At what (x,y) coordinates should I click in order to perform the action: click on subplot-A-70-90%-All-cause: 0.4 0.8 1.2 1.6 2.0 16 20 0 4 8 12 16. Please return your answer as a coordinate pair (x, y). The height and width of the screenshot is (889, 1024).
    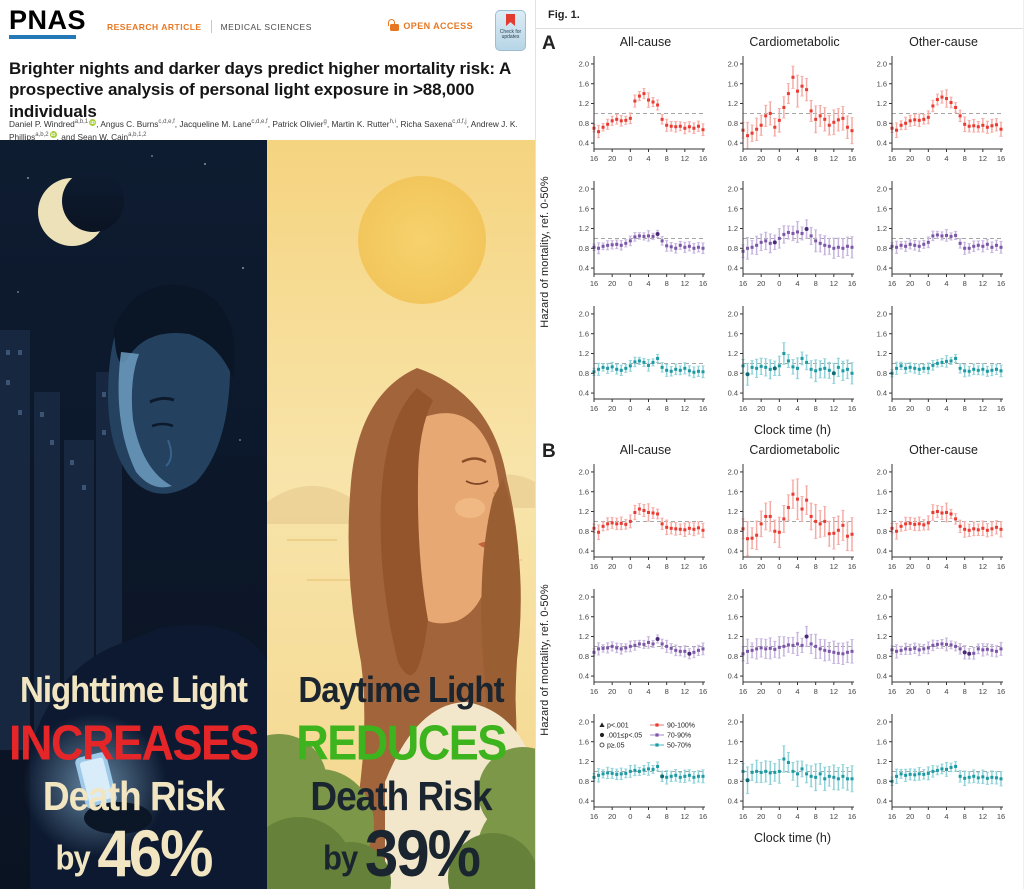
    Looking at the image, I should click on (643, 234).